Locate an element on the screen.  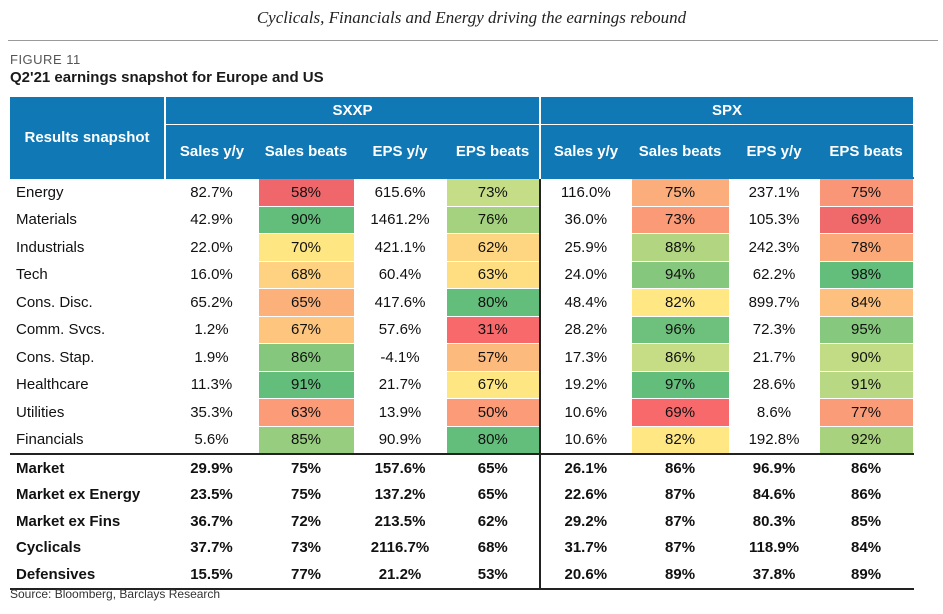
table-cell: 1461.2% is located at coordinates (400, 220).